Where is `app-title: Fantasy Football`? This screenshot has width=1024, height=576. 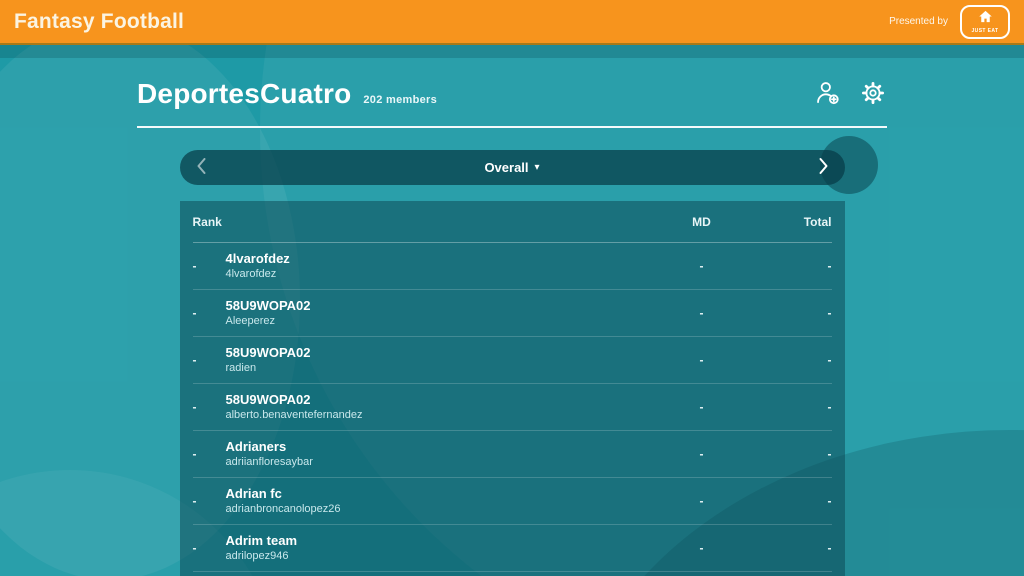
app-title: Fantasy Football is located at coordinates (99, 21).